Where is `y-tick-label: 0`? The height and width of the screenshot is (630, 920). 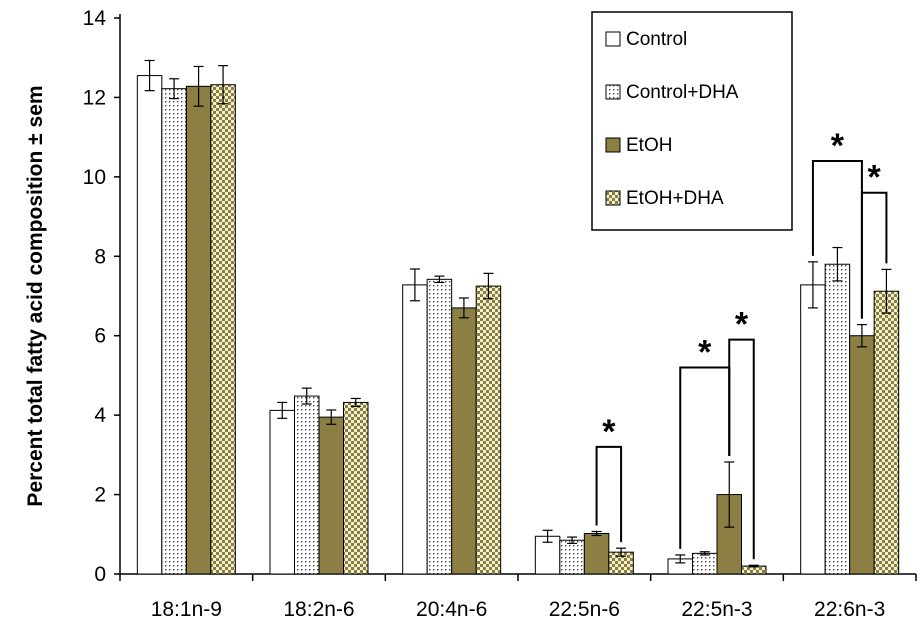
y-tick-label: 0 is located at coordinates (100, 574).